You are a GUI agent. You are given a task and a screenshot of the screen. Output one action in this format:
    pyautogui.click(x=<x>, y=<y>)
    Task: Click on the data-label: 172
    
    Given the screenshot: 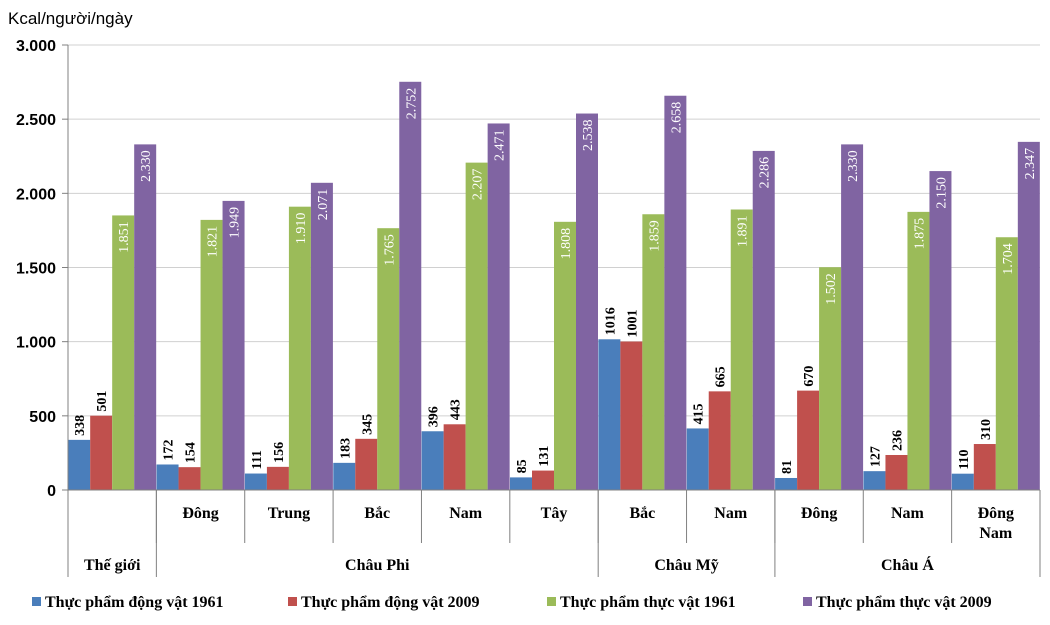 What is the action you would take?
    pyautogui.click(x=169, y=449)
    